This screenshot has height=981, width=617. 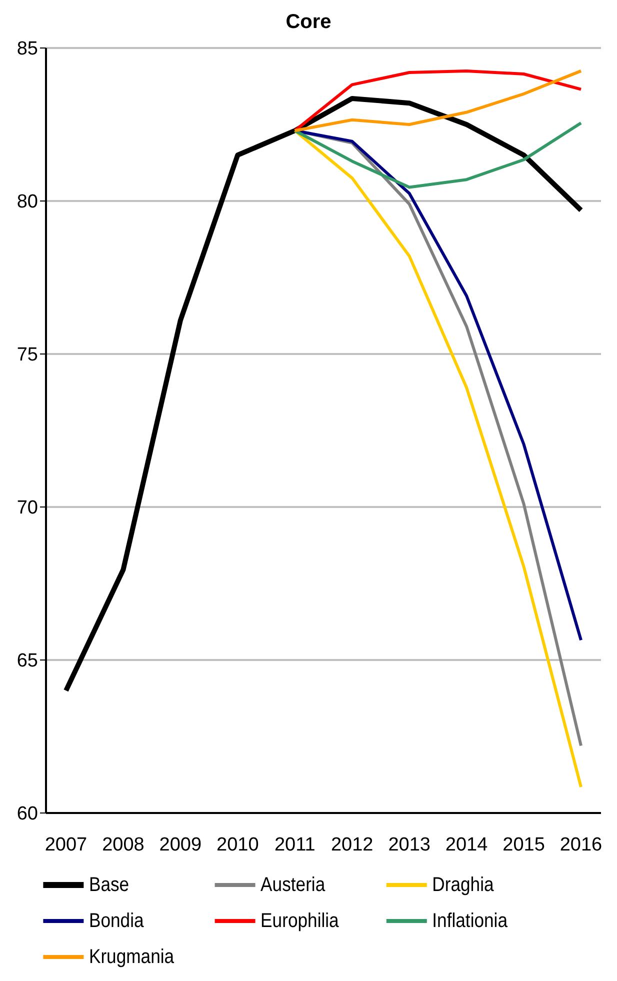 I want to click on legend-label: Bondia, so click(x=116, y=921).